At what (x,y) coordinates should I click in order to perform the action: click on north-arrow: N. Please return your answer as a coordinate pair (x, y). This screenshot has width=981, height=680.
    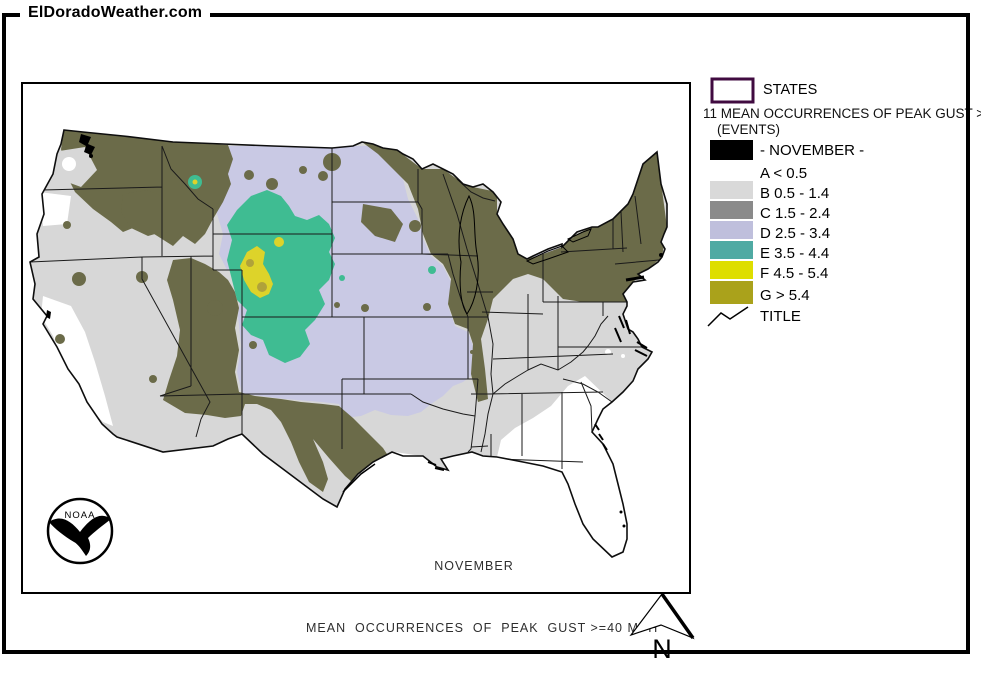
    Looking at the image, I should click on (662, 627).